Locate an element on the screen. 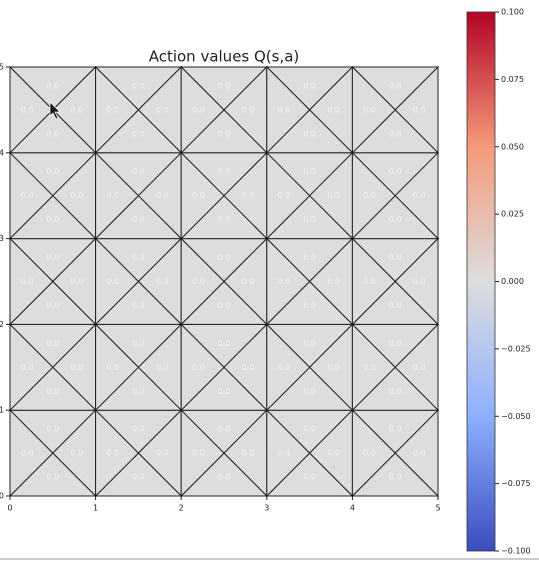 This screenshot has width=539, height=563. x-tick-label: 4 is located at coordinates (352, 508).